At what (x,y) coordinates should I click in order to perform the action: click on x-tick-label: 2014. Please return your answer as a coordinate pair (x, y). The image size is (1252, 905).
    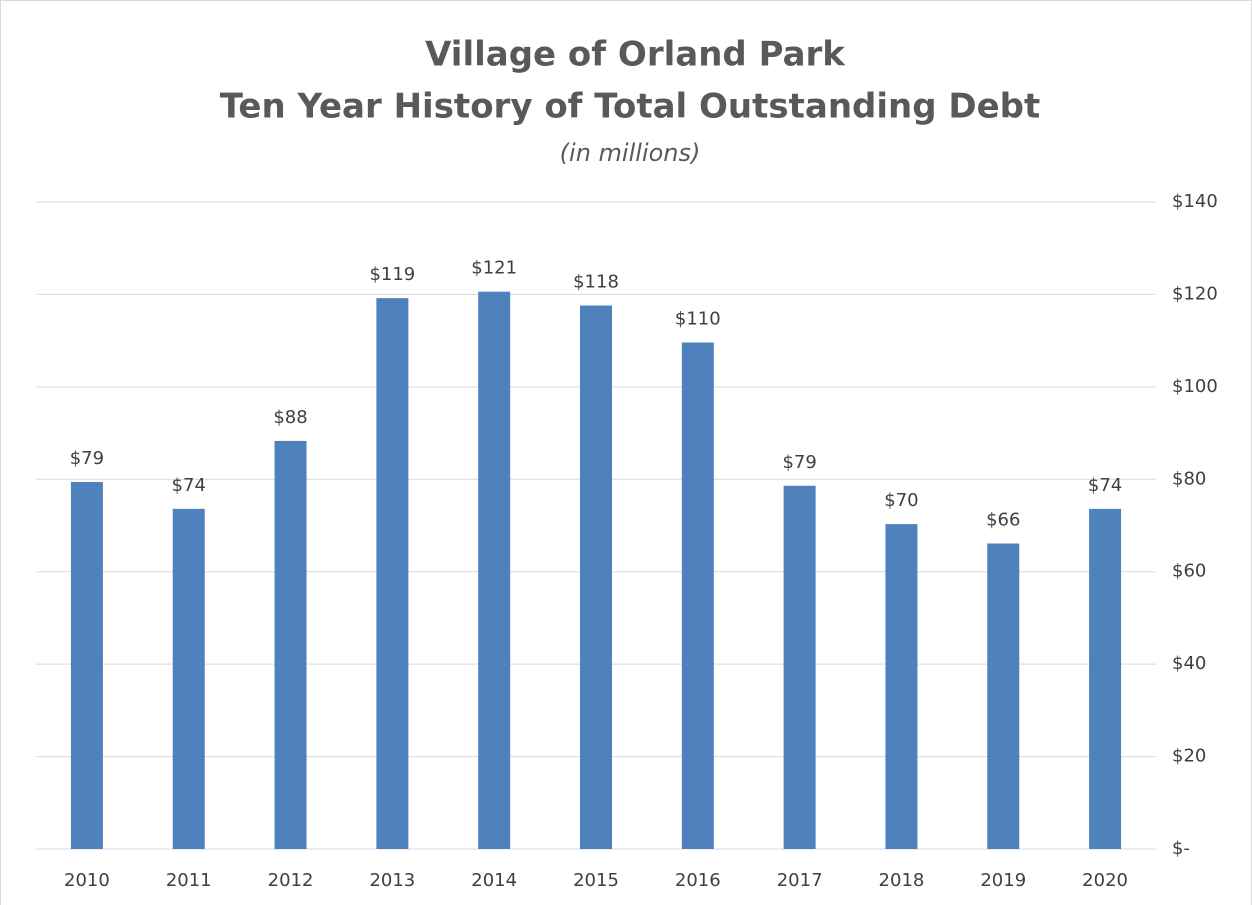
    Looking at the image, I should click on (494, 880).